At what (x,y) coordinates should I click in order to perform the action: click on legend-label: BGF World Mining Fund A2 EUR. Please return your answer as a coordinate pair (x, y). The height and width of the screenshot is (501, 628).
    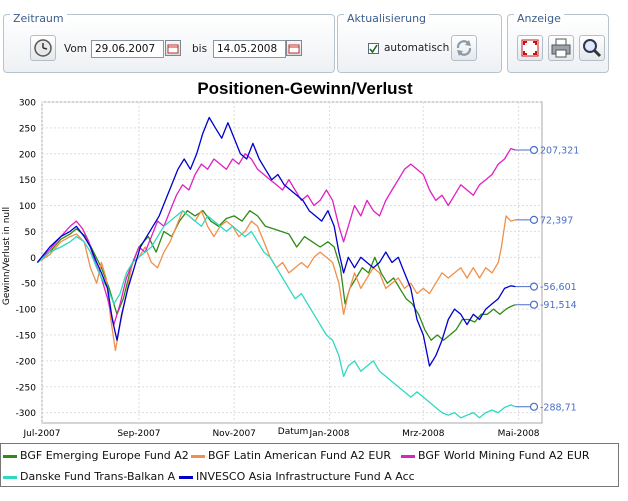
    Looking at the image, I should click on (504, 455).